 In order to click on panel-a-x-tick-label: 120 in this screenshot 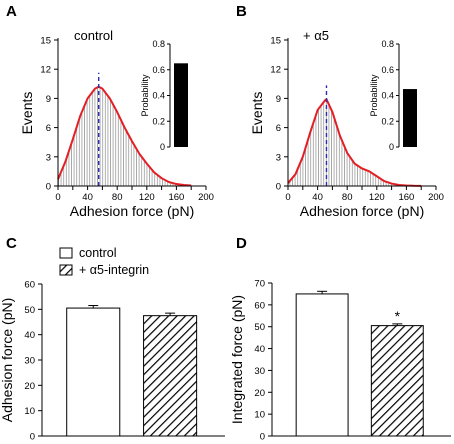, I will do `click(147, 197)`.